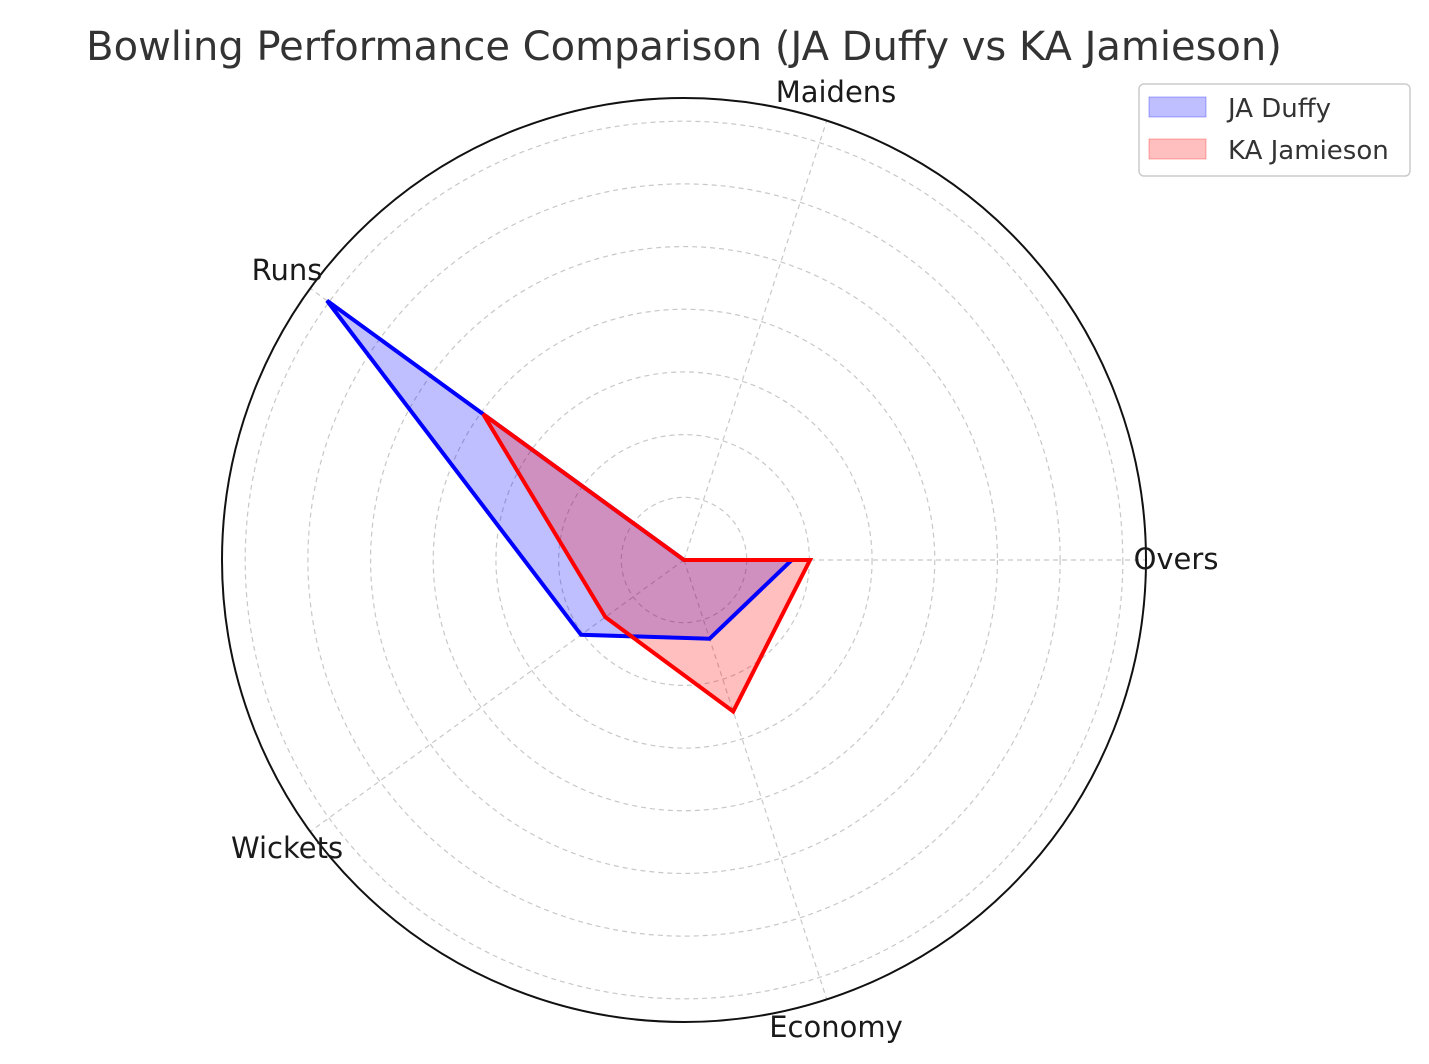  I want to click on axis-label-overs: Overs, so click(1176, 559).